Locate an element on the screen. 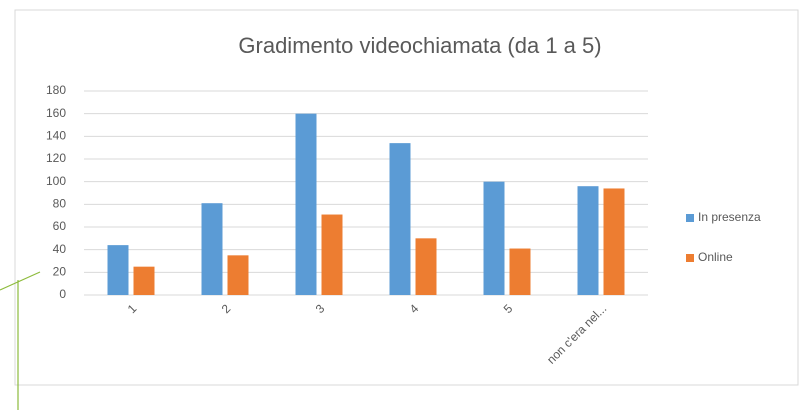 This screenshot has height=410, width=799. y-tick-label: 80 is located at coordinates (60, 204).